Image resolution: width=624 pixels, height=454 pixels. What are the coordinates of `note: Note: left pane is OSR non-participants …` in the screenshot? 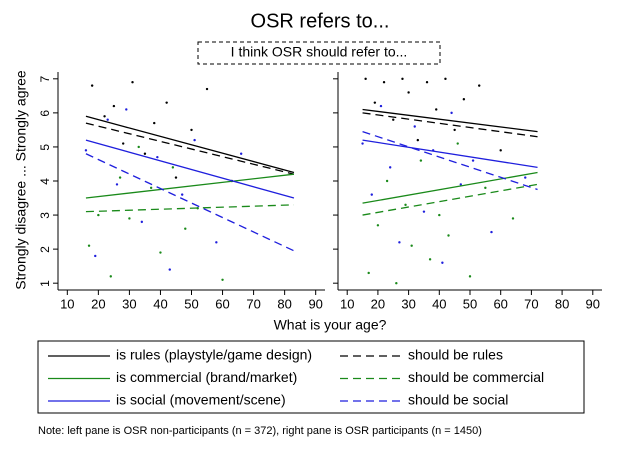 It's located at (260, 431).